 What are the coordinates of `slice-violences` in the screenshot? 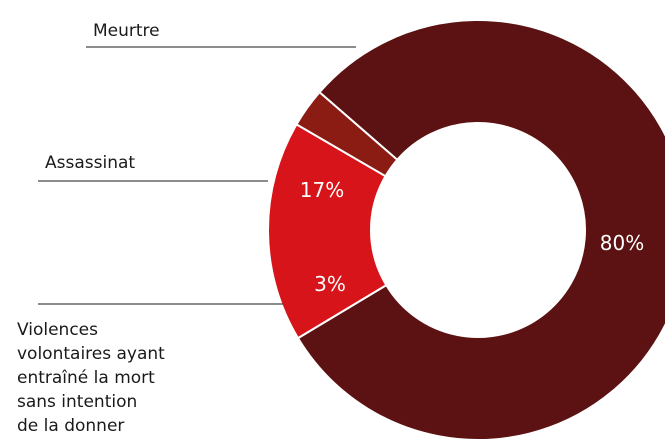 It's located at (347, 134).